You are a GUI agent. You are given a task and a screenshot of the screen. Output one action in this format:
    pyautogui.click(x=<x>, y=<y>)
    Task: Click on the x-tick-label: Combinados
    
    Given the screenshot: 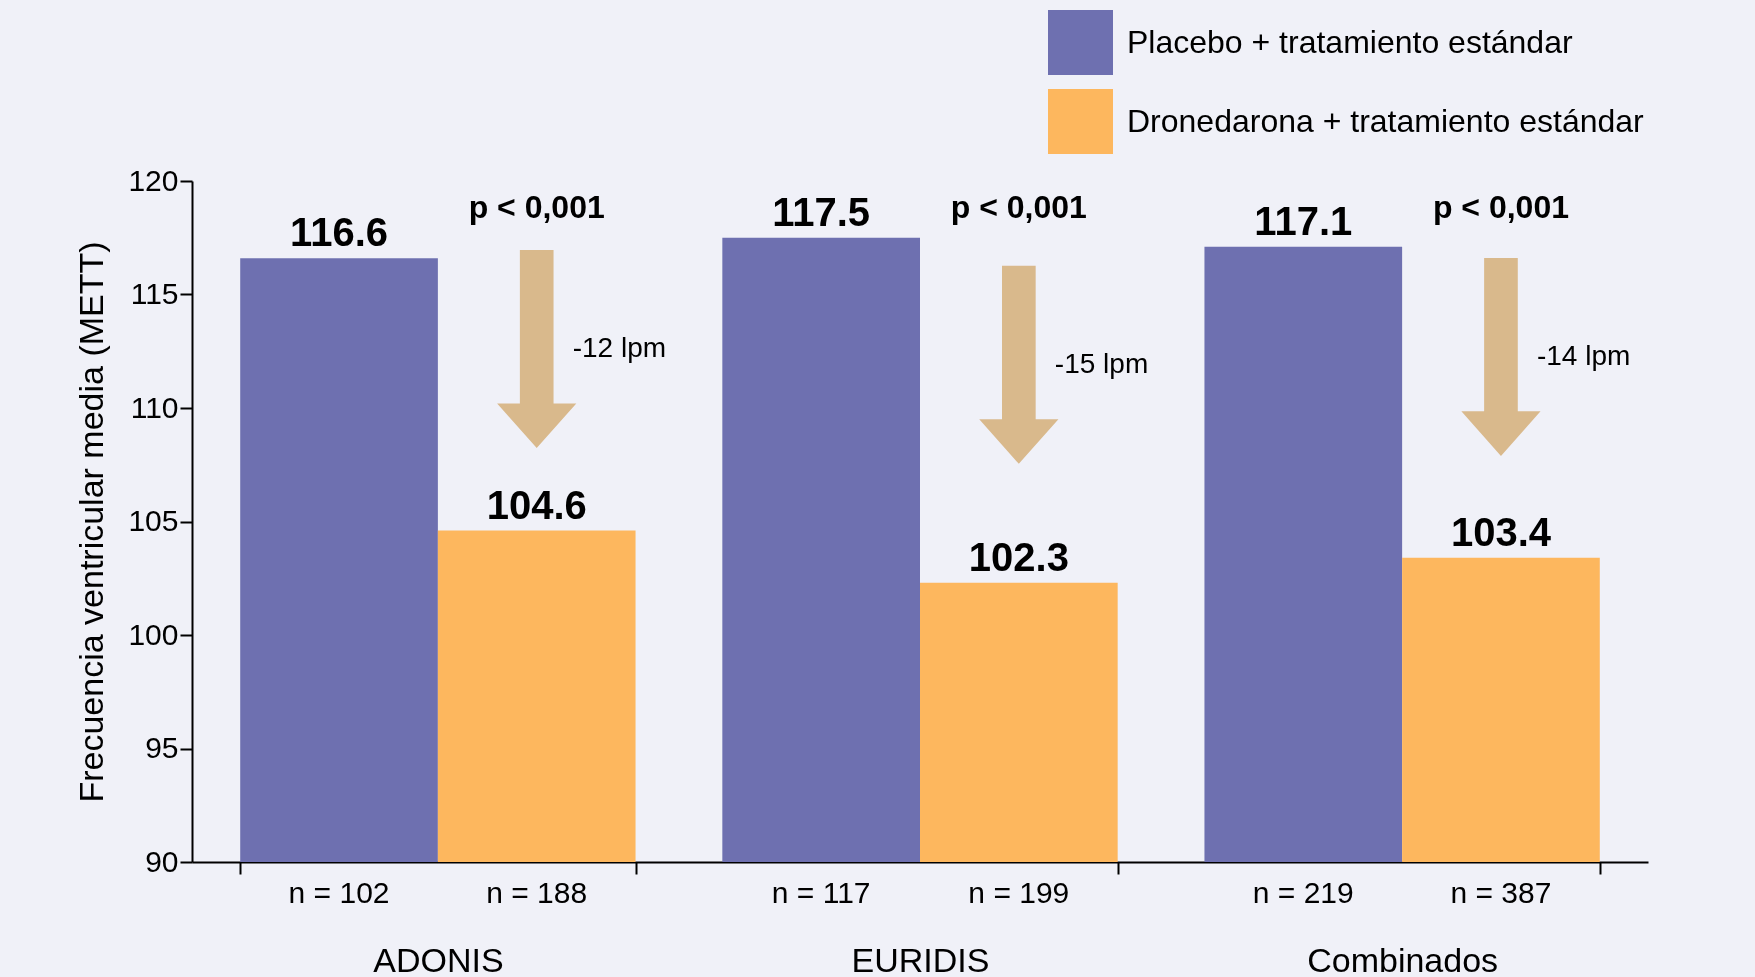 What is the action you would take?
    pyautogui.click(x=1403, y=958)
    